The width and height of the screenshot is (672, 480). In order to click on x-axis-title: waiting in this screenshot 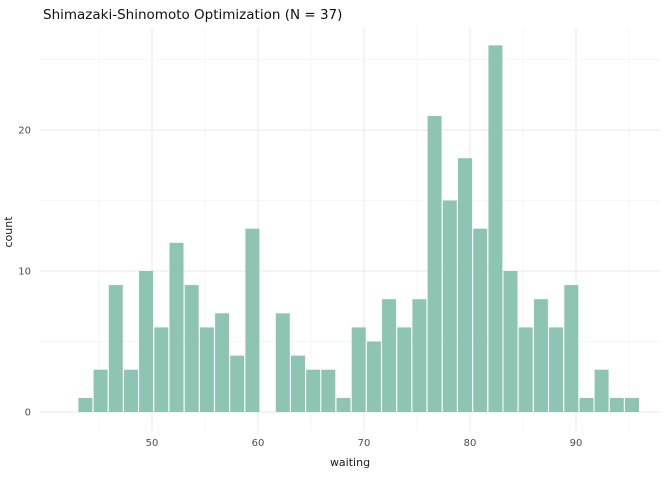, I will do `click(350, 462)`.